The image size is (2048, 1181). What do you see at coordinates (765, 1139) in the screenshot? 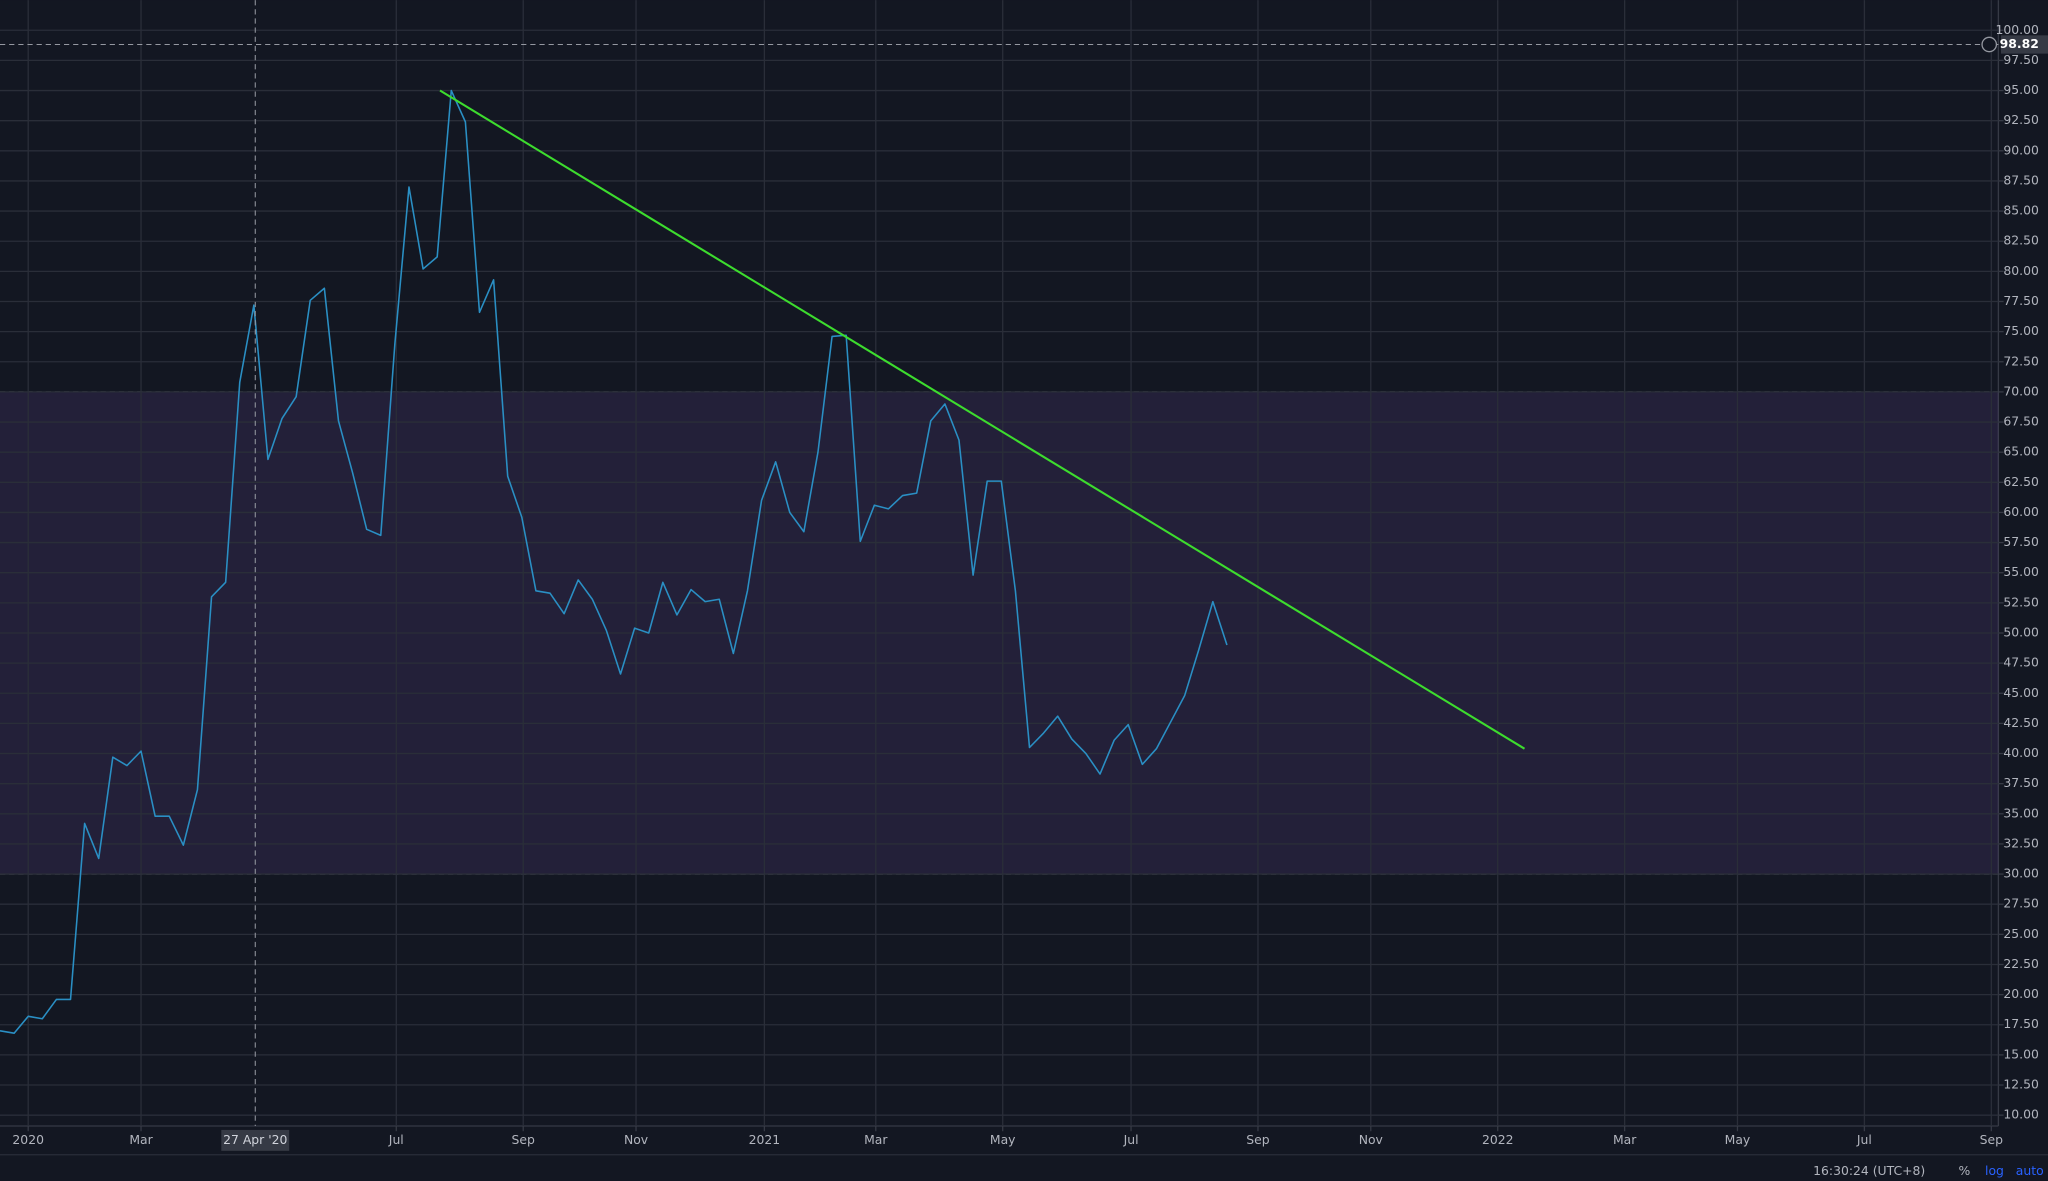
I see `x-tick-label: 2021` at bounding box center [765, 1139].